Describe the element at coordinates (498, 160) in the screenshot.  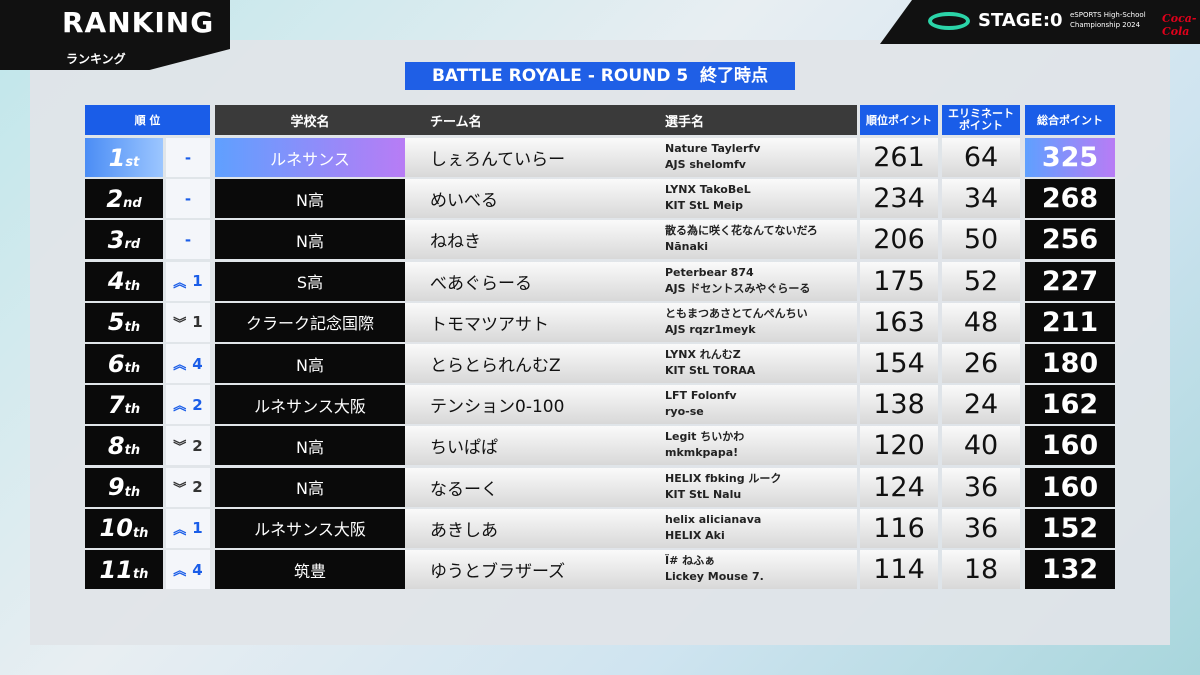
I see `team-name: しぇろんていらー` at that location.